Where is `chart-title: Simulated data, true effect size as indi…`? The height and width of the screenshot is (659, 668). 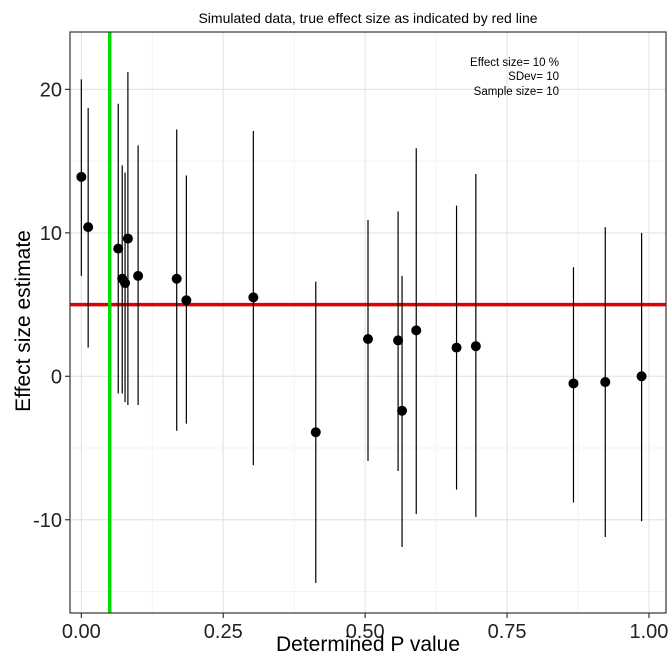
chart-title: Simulated data, true effect size as indi… is located at coordinates (367, 18).